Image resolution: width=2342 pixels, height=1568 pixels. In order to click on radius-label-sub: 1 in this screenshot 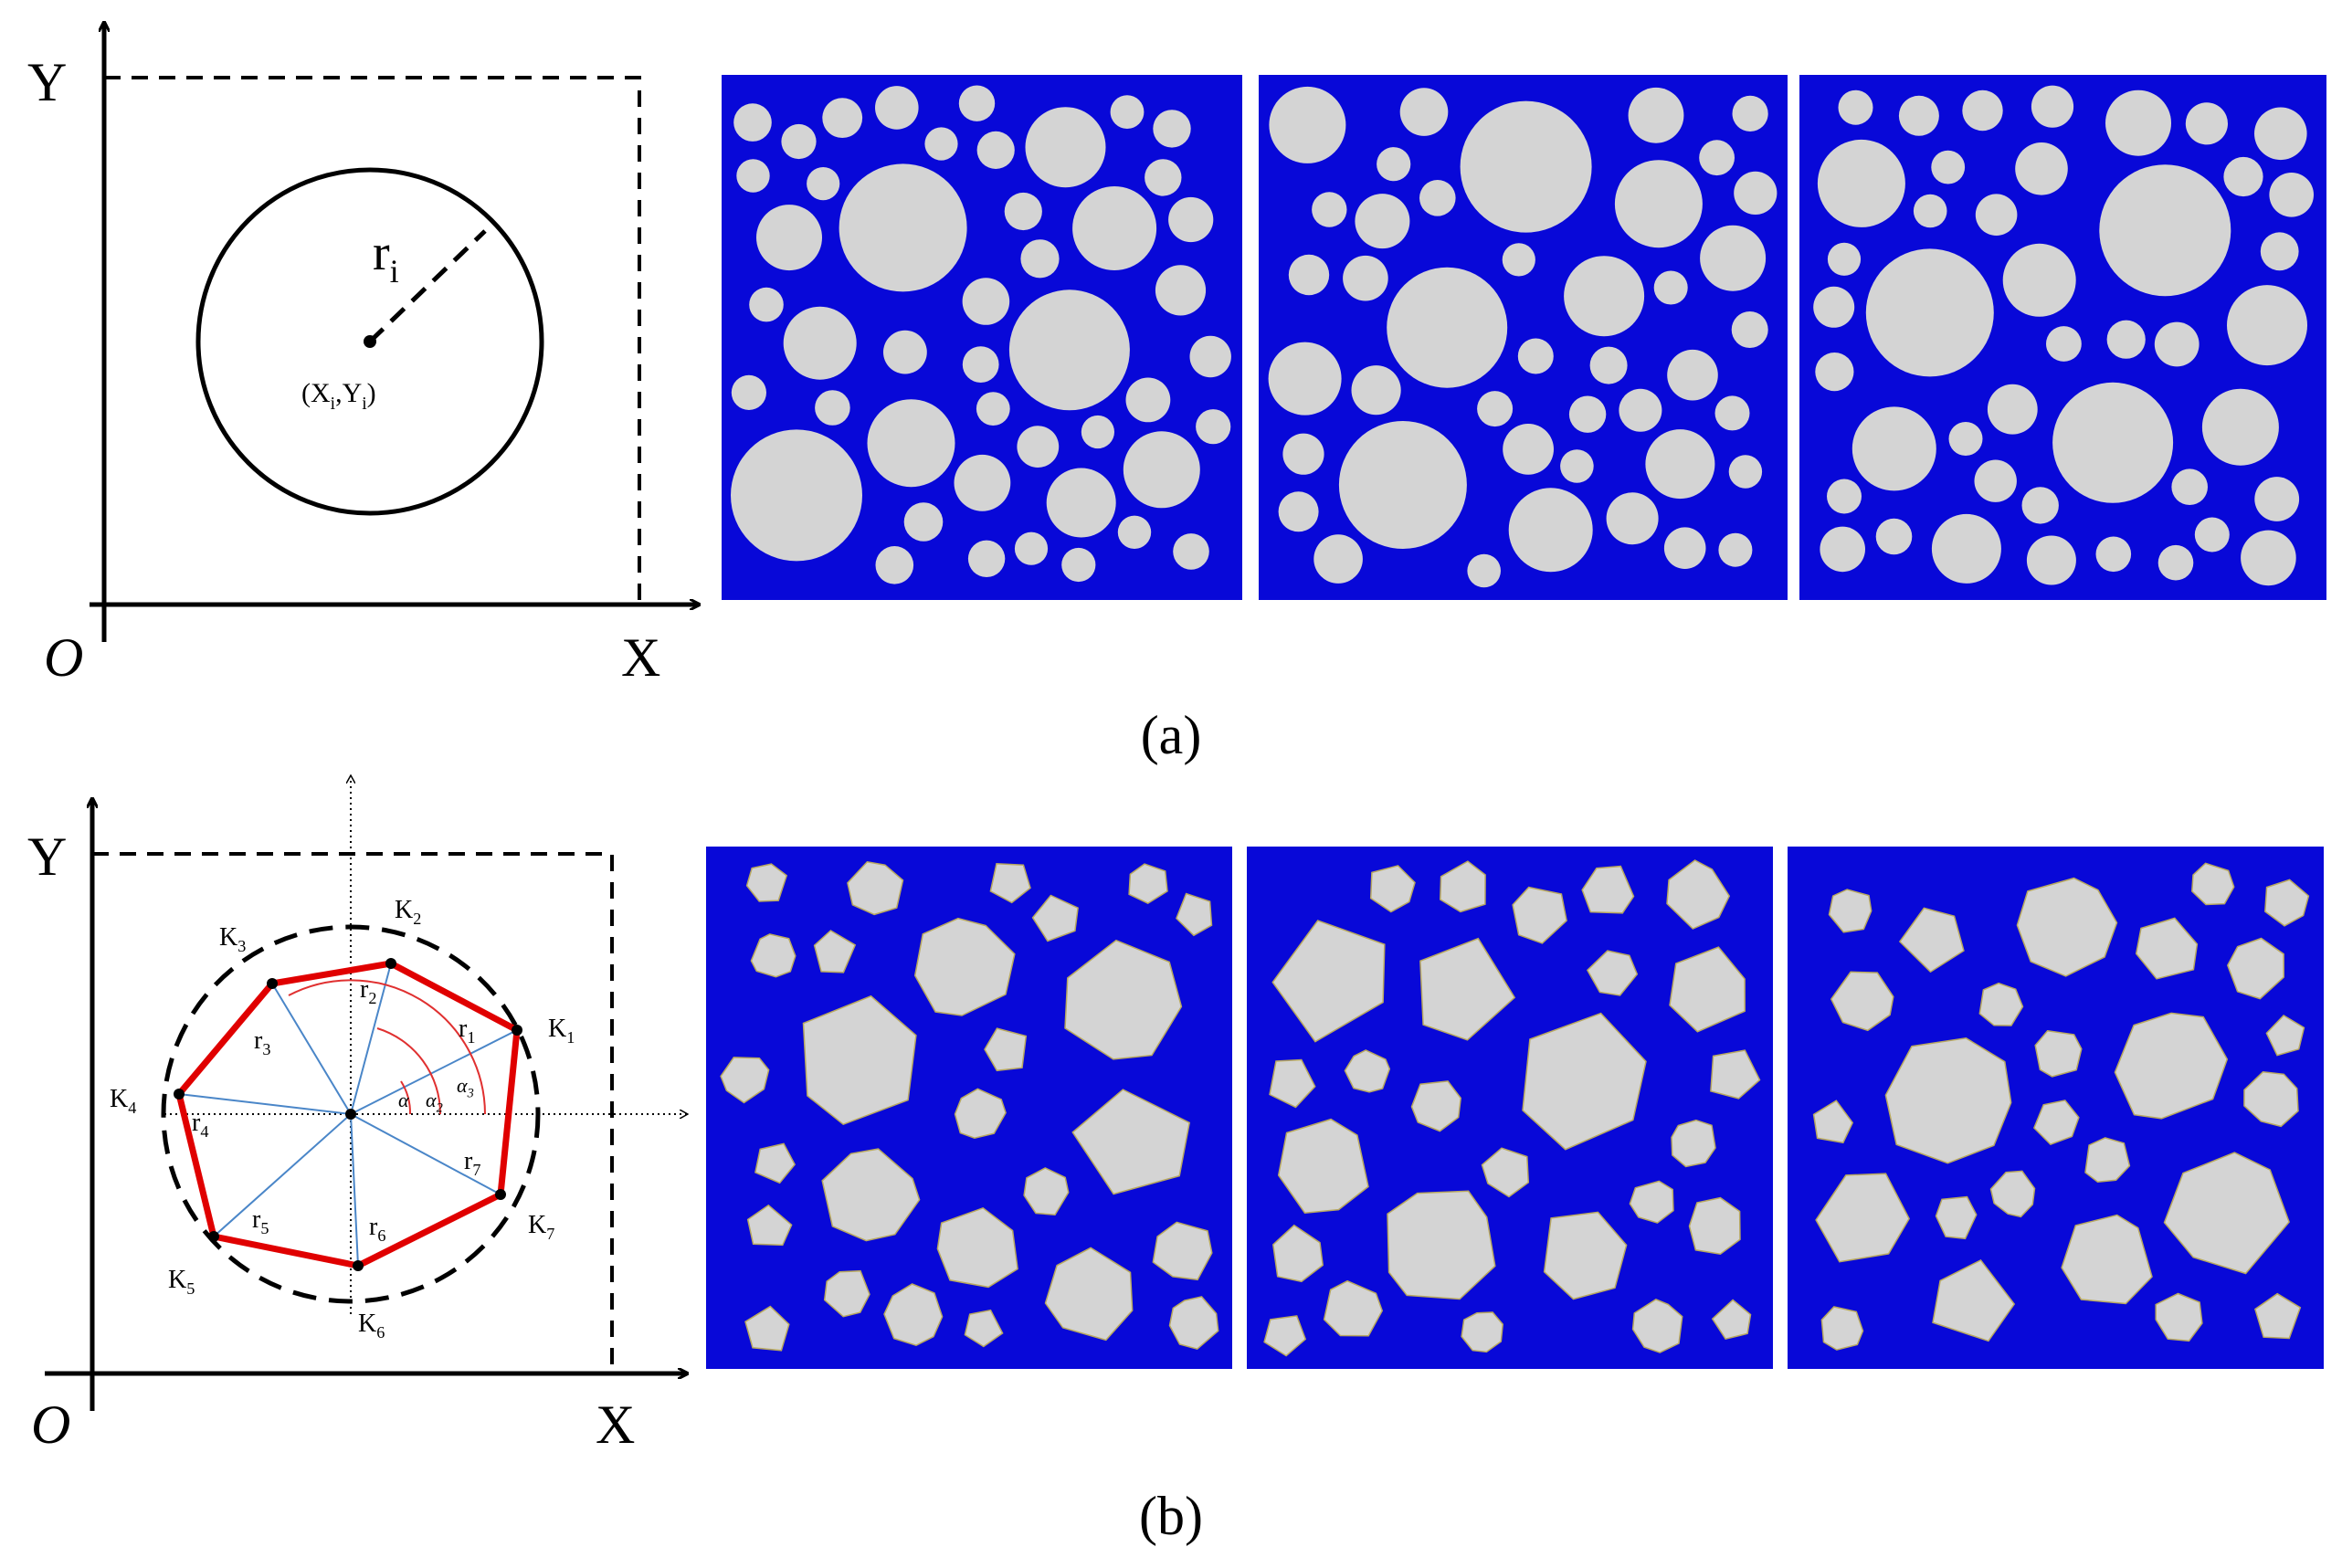, I will do `click(471, 1037)`.